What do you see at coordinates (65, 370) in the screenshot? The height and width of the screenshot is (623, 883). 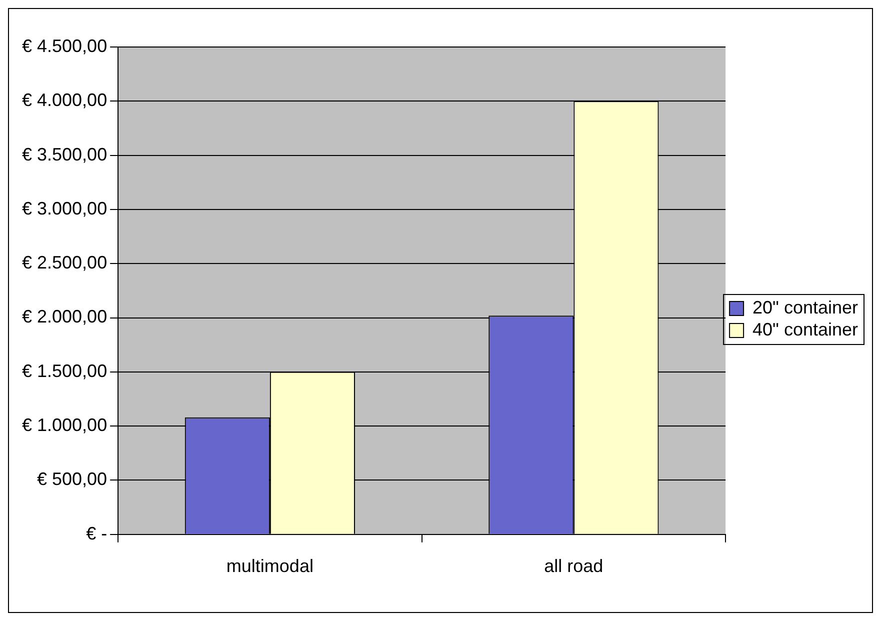 I see `y-tick-label: € 1.500,00` at bounding box center [65, 370].